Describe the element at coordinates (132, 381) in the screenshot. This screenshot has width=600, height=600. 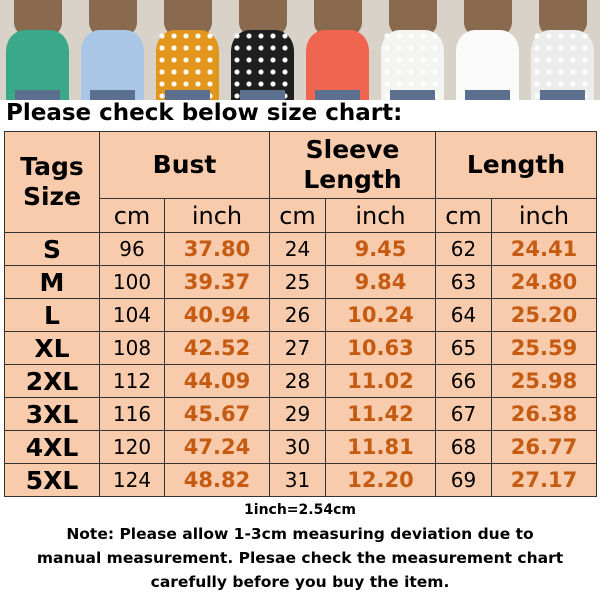
I see `cell-bust-cm: 112` at that location.